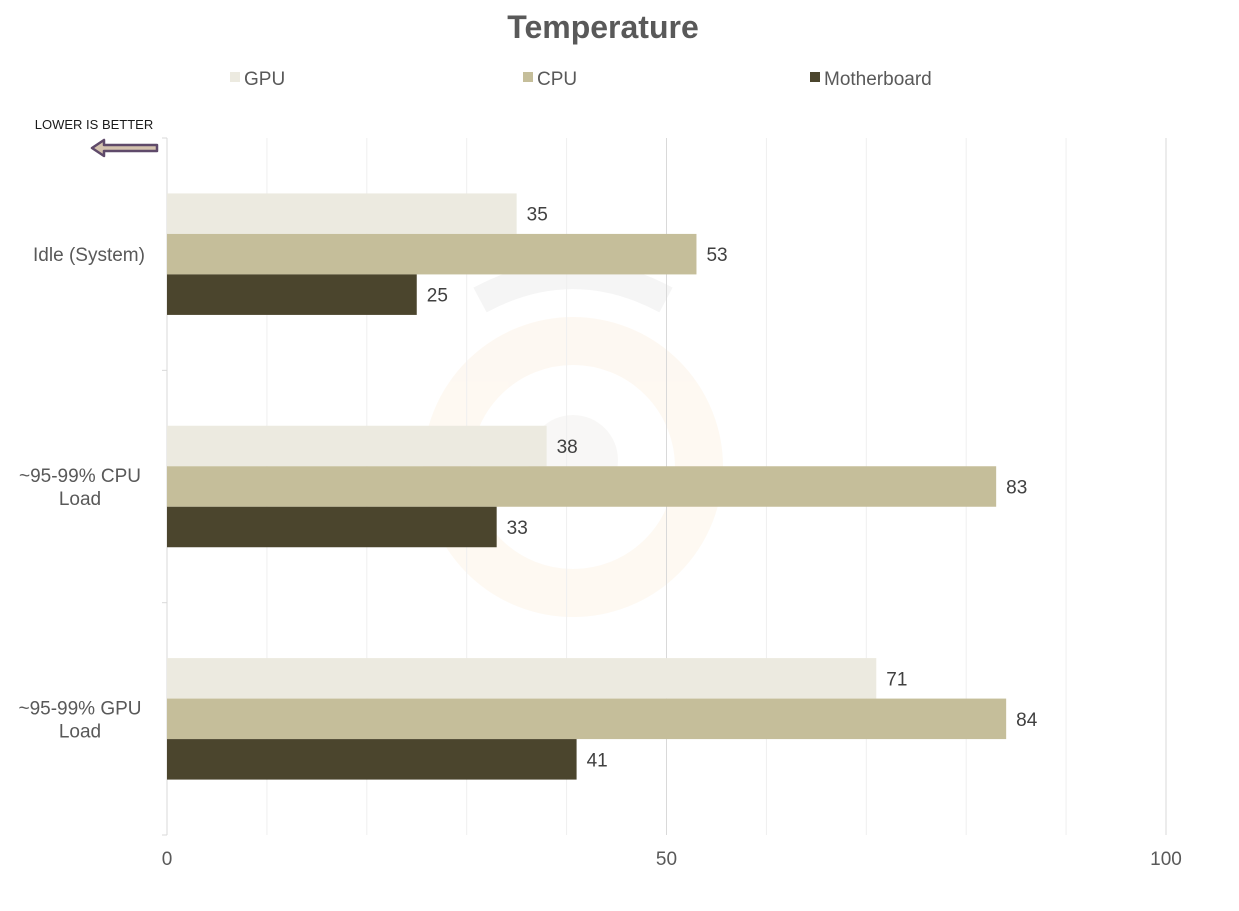  Describe the element at coordinates (557, 79) in the screenshot. I see `legend-label-cpu: CPU` at that location.